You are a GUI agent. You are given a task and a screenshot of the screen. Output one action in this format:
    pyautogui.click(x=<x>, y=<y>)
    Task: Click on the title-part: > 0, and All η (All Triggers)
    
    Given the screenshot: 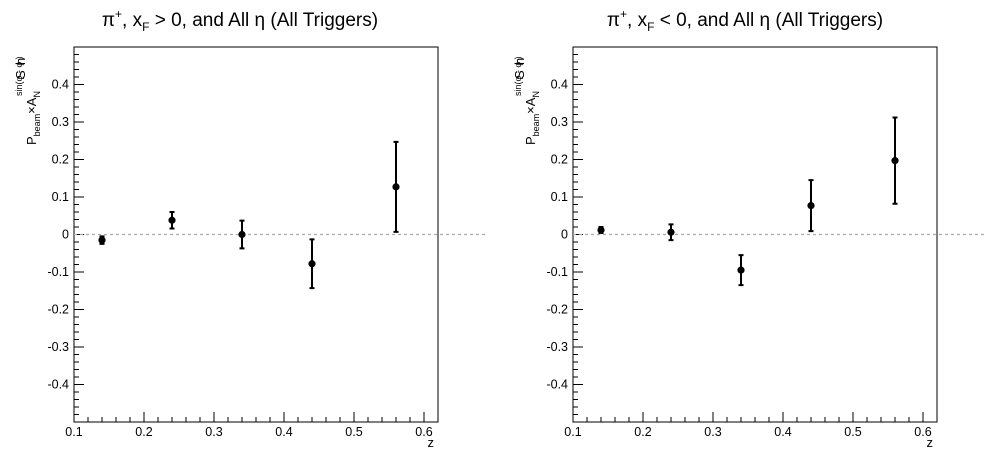 What is the action you would take?
    pyautogui.click(x=263, y=20)
    